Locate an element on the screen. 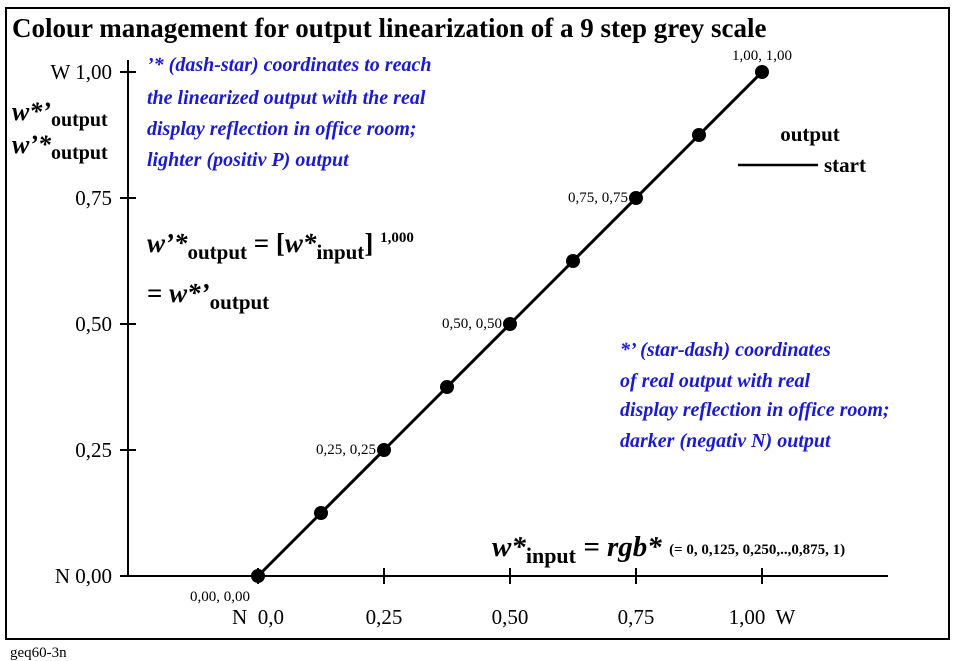 This screenshot has height=661, width=958. x-tick-label: N 0,0 is located at coordinates (258, 617).